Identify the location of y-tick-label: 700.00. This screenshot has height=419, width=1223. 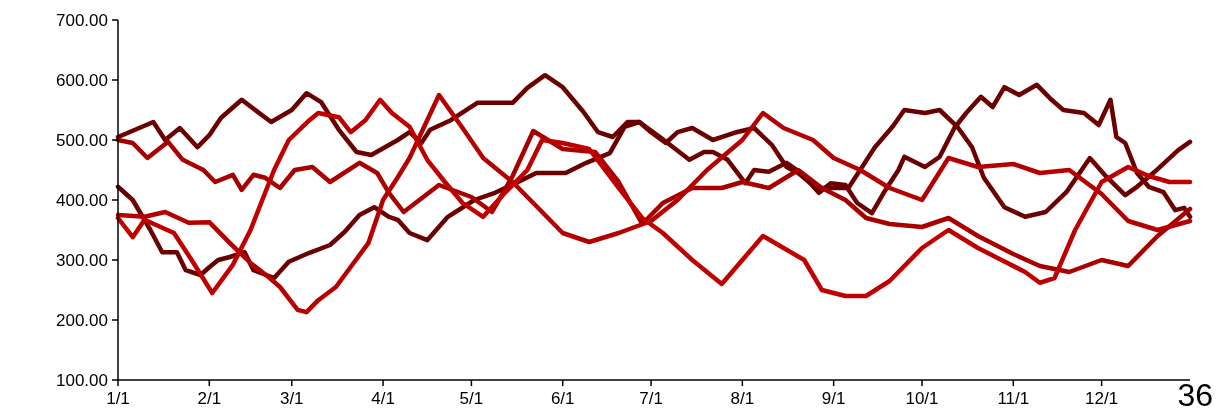
(82, 20).